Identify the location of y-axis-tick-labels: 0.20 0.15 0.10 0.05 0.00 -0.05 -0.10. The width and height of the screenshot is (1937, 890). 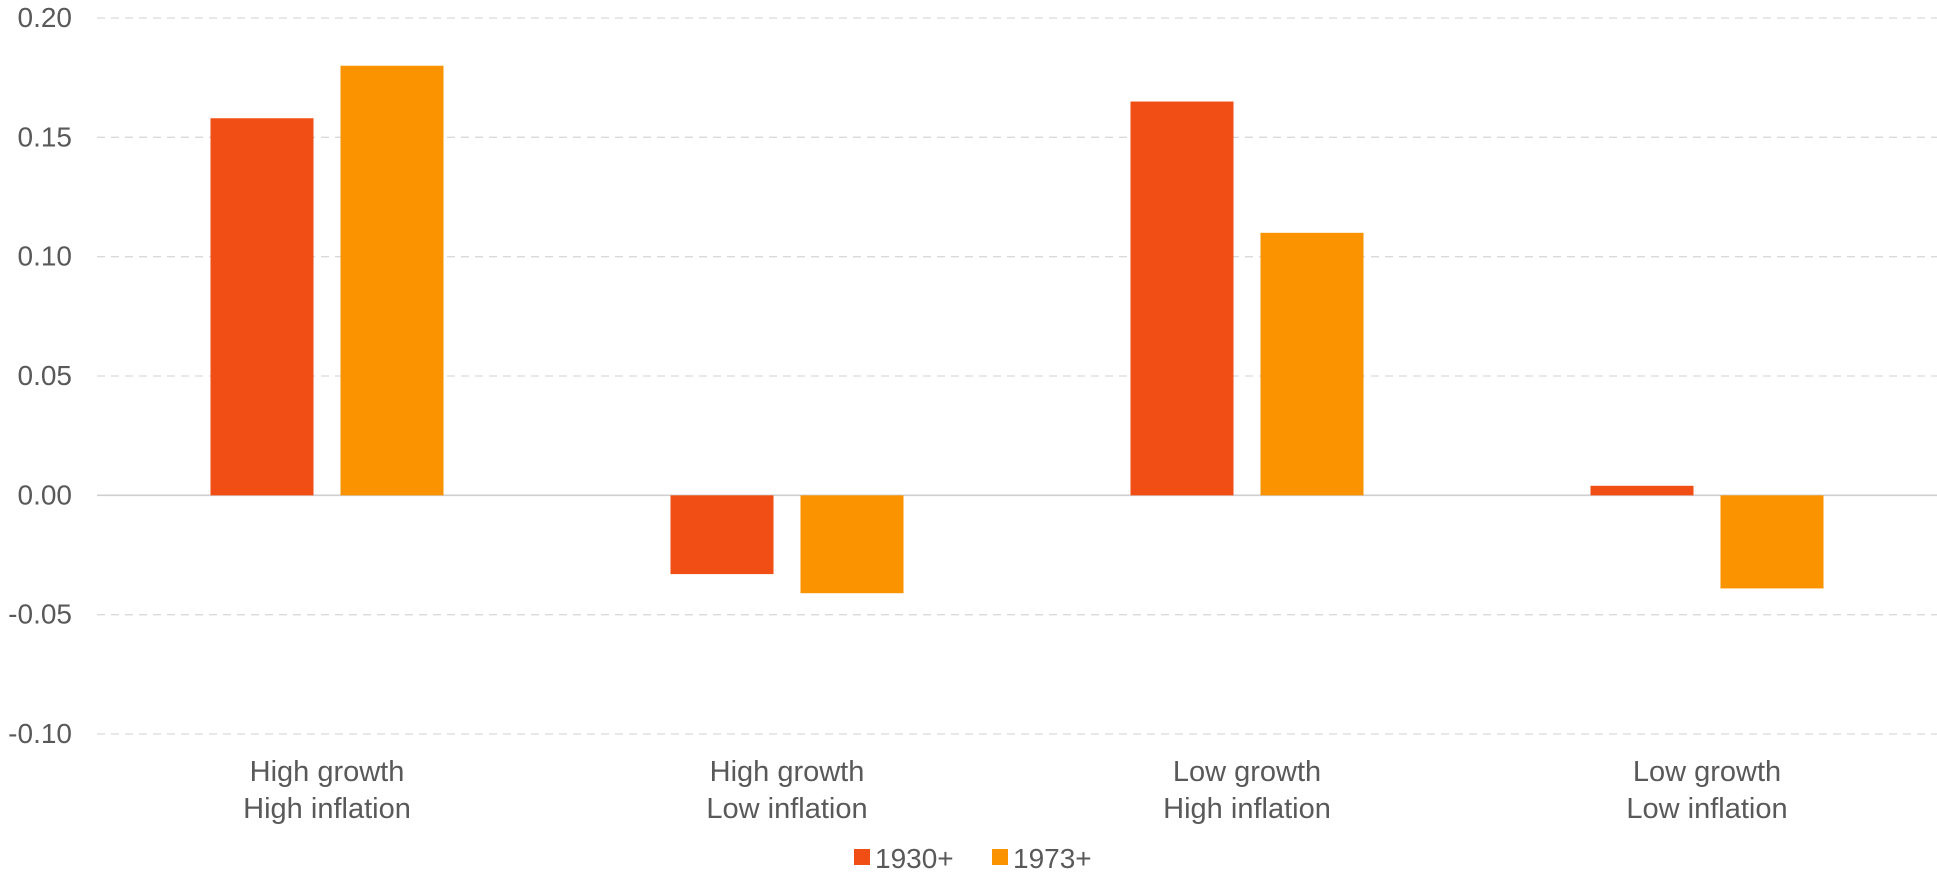
(40, 375).